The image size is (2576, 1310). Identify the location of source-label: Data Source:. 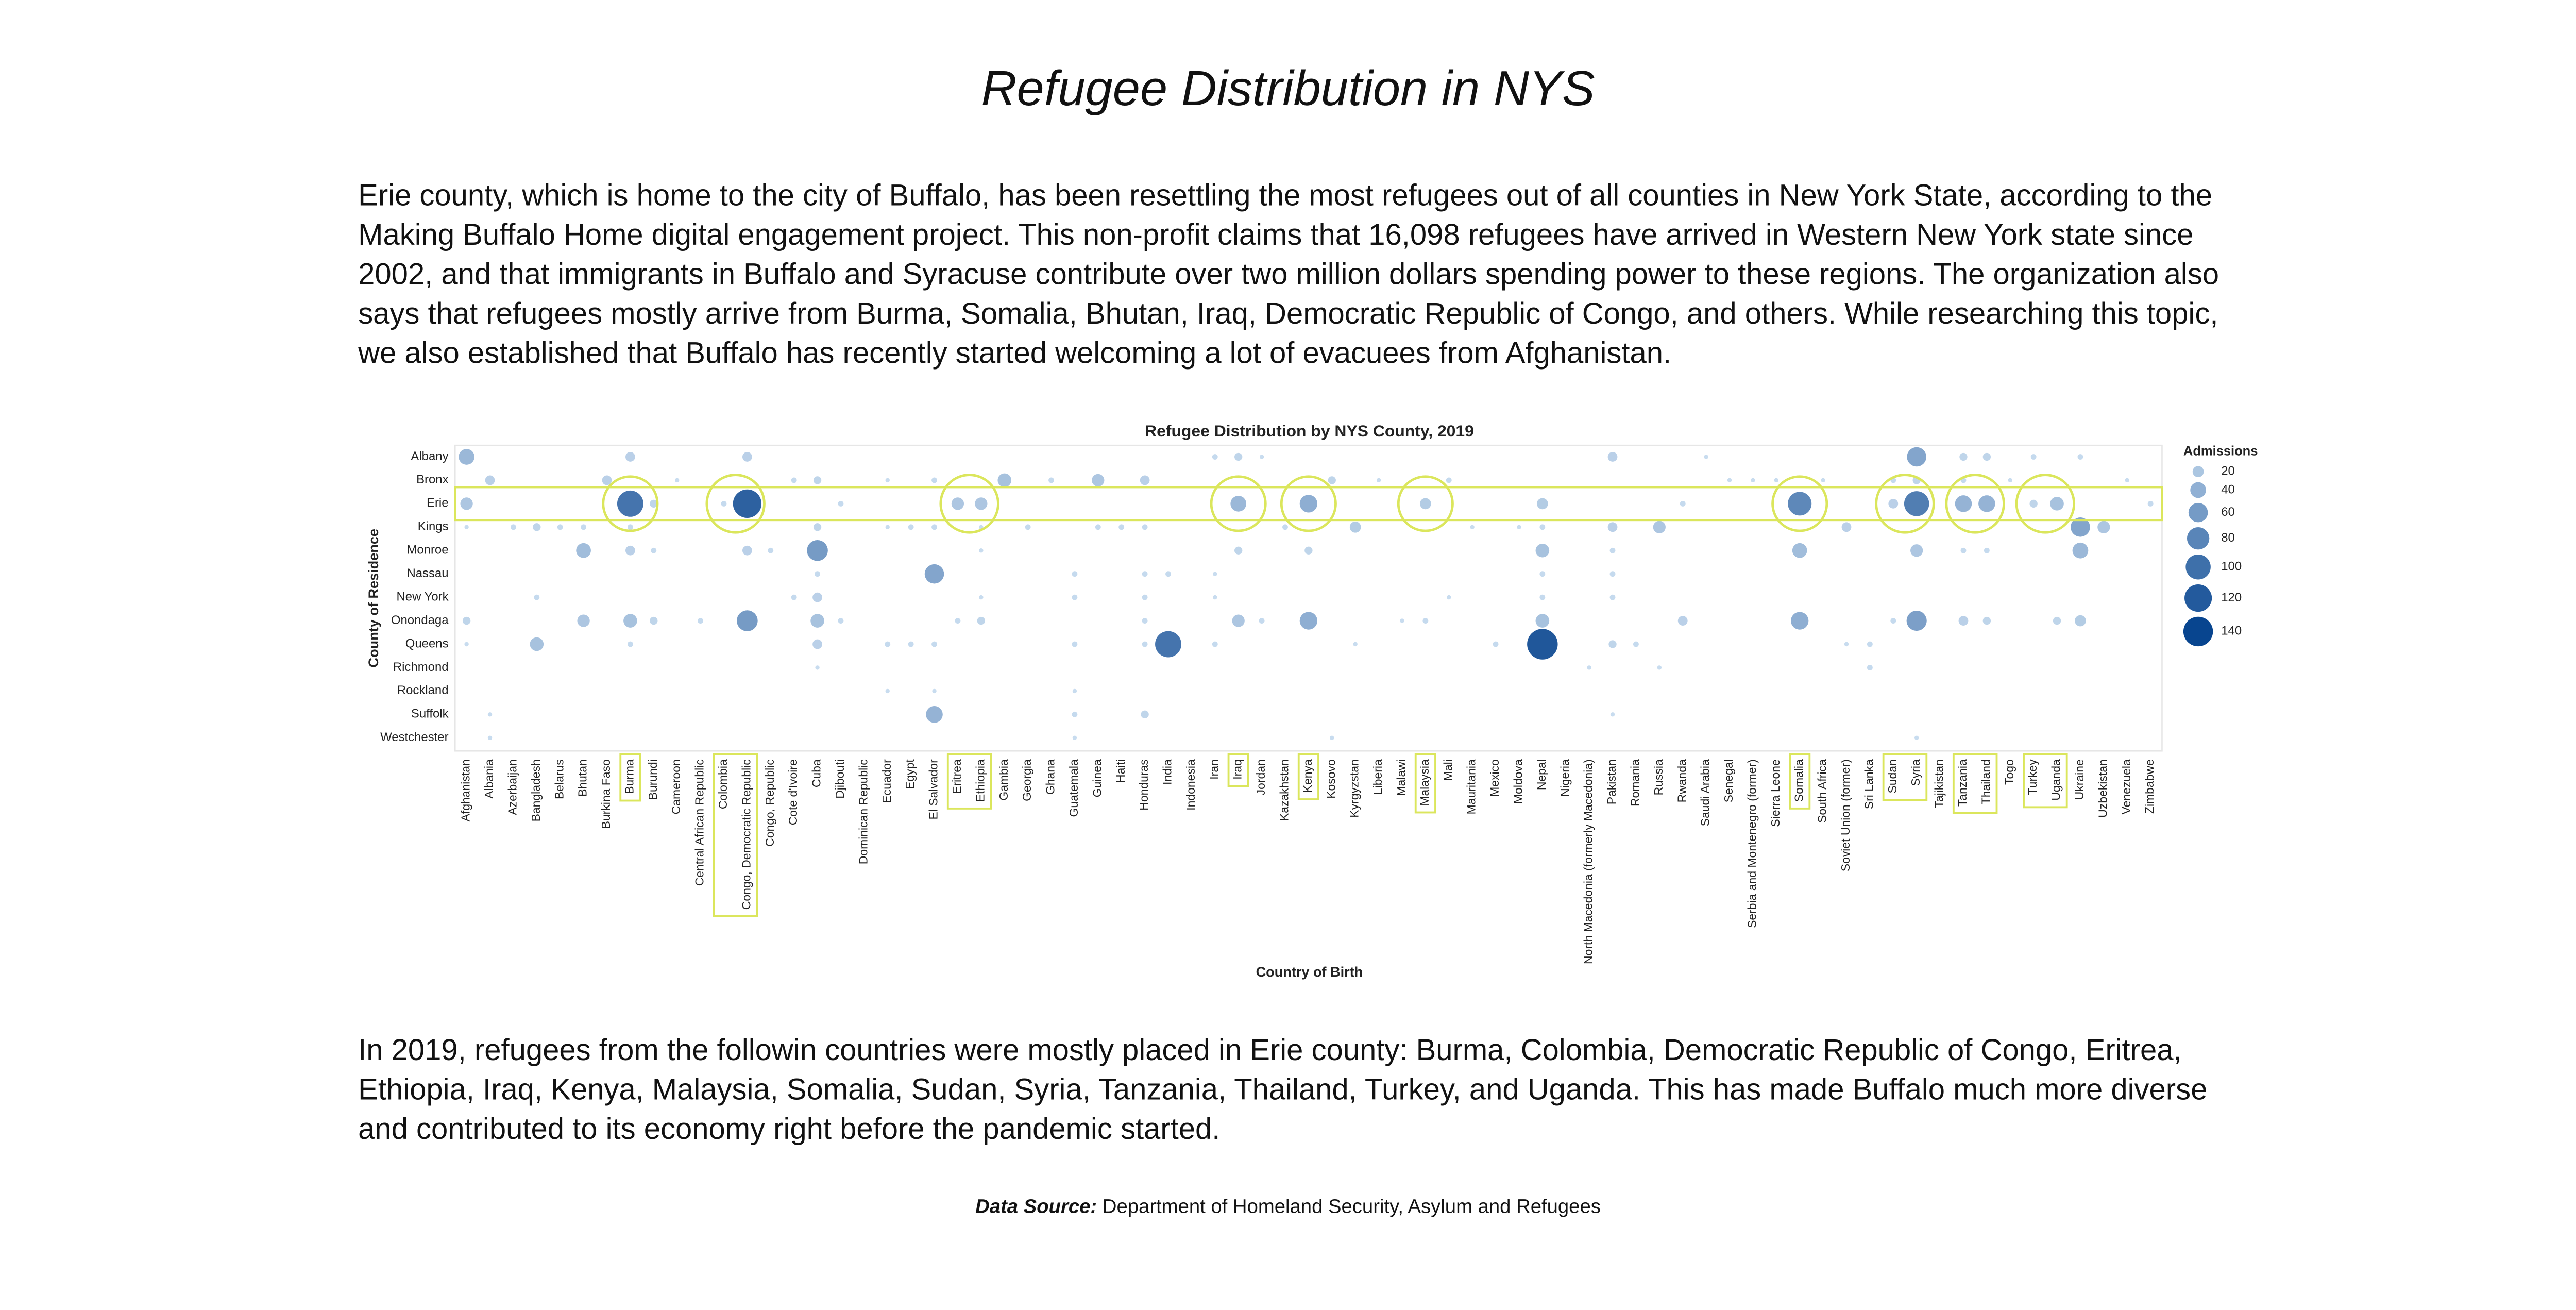
(1036, 1206).